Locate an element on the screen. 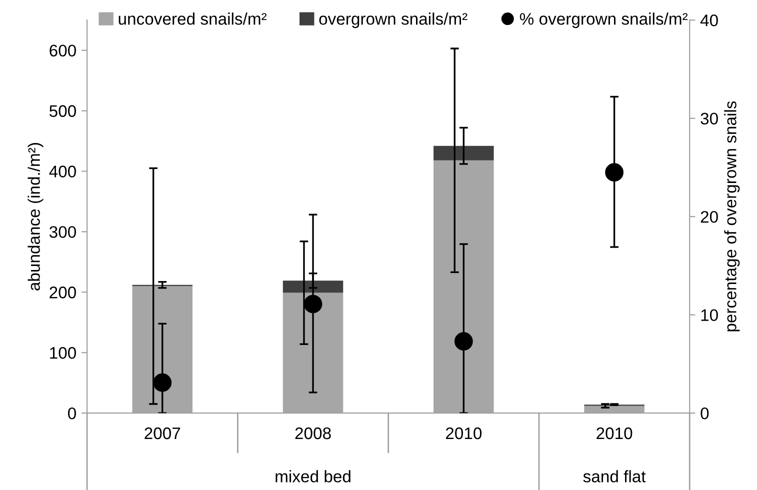 The height and width of the screenshot is (490, 757). x-tick-label: 2008 is located at coordinates (313, 433).